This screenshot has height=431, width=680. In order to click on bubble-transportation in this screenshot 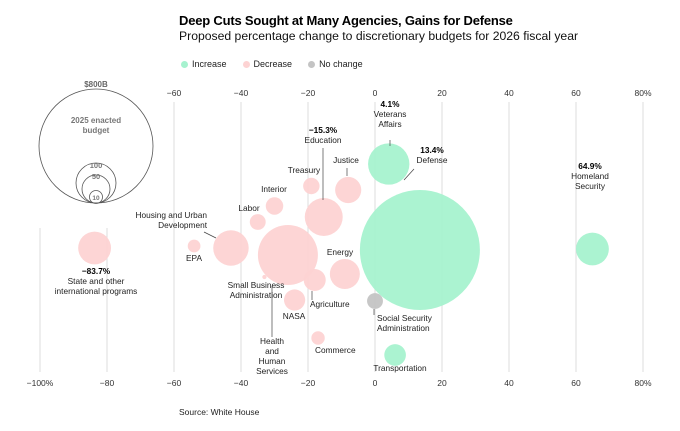, I will do `click(395, 355)`.